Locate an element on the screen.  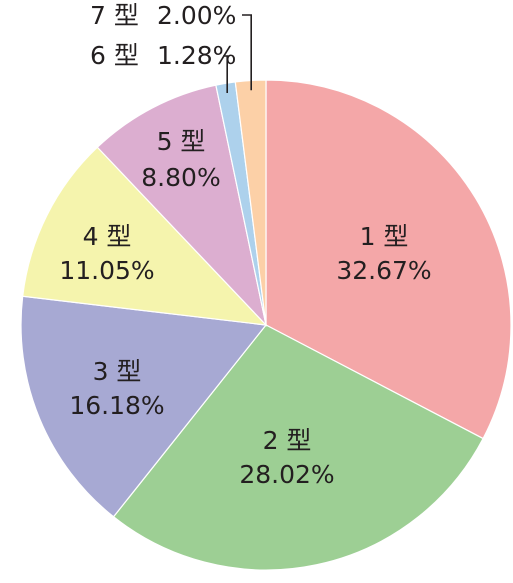
leader-lines is located at coordinates (237, 53).